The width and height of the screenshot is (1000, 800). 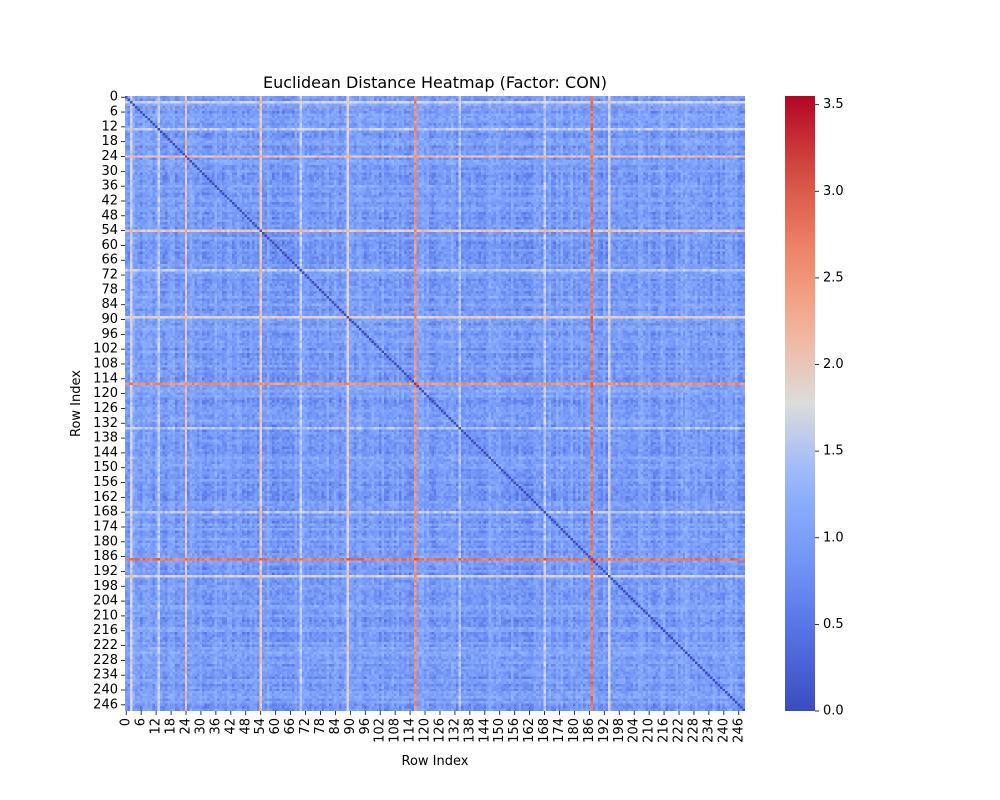 What do you see at coordinates (105, 571) in the screenshot?
I see `y-tick-label: 192` at bounding box center [105, 571].